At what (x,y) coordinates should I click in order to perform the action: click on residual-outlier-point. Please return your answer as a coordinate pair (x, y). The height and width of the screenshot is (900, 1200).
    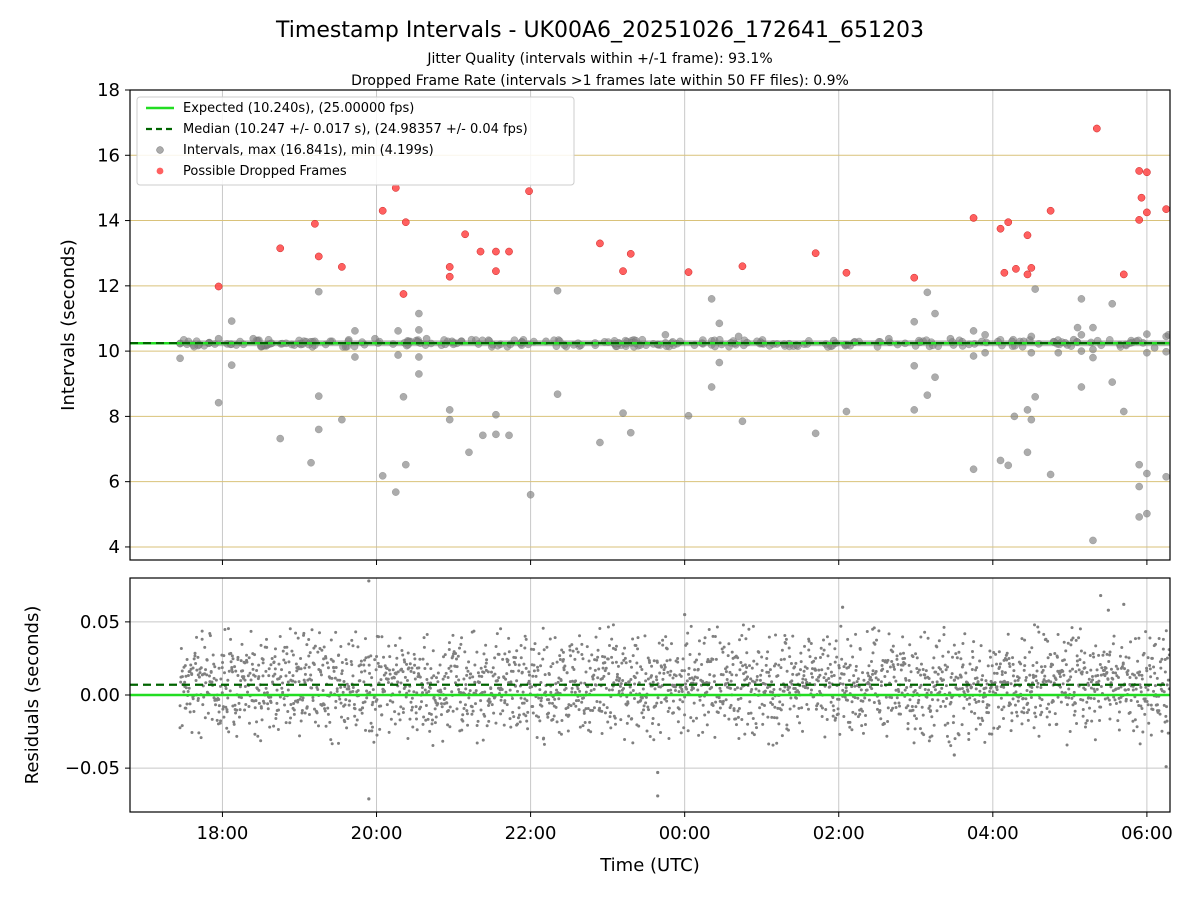
    Looking at the image, I should click on (954, 755).